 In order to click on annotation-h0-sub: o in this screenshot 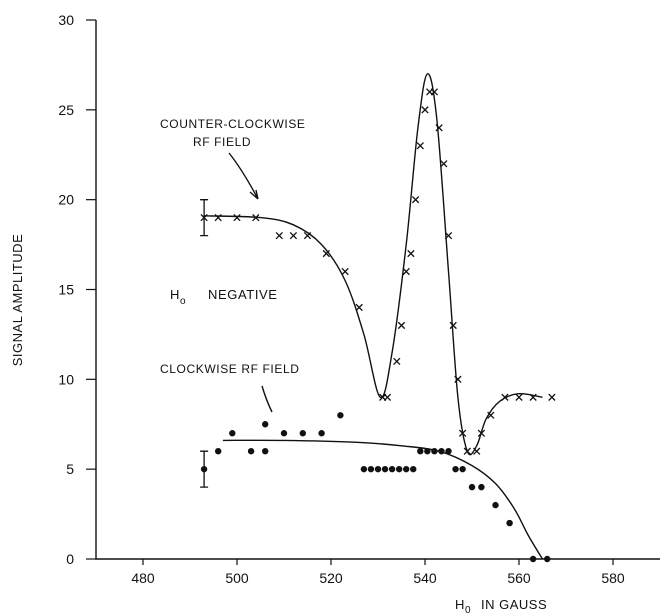, I will do `click(183, 301)`.